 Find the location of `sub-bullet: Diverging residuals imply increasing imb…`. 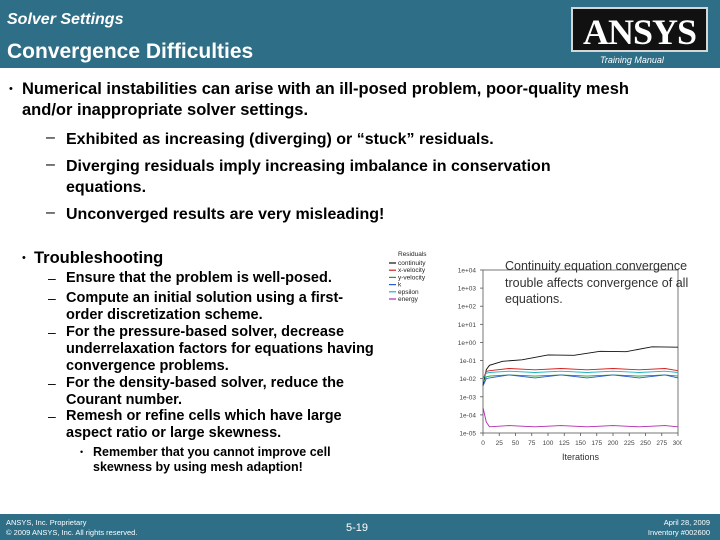

sub-bullet: Diverging residuals imply increasing imb… is located at coordinates (308, 177).